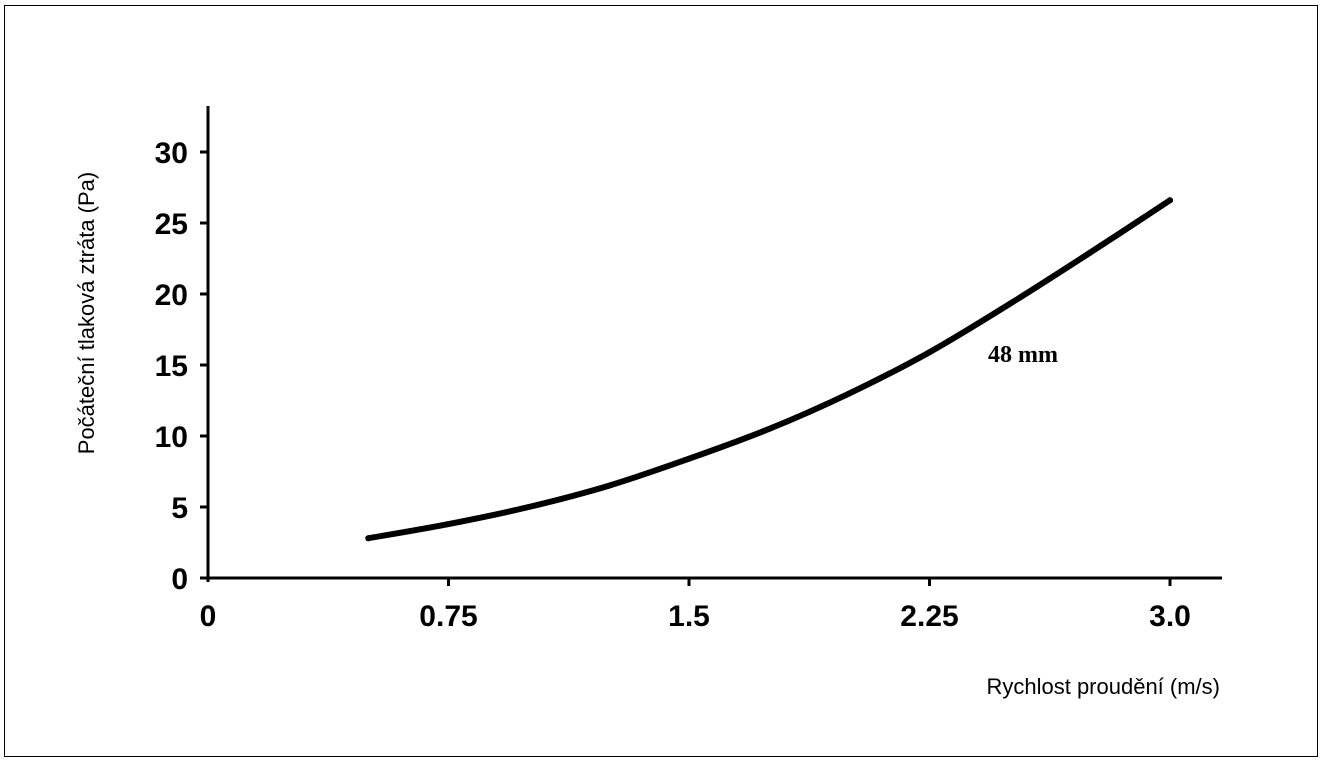  Describe the element at coordinates (179, 579) in the screenshot. I see `y-tick-label-0: 0` at that location.